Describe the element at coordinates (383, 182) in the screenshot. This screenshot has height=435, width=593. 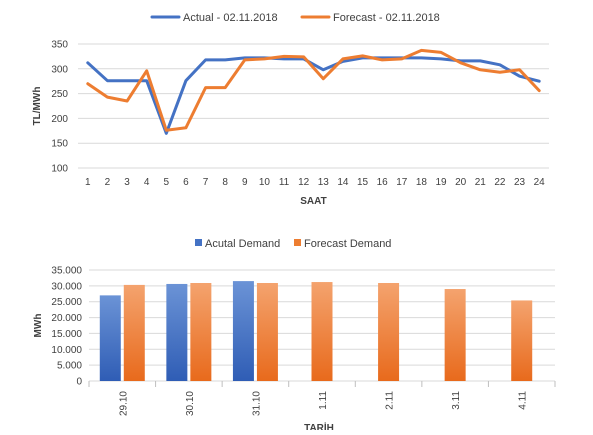
I see `line-x-tick-label: 16` at that location.